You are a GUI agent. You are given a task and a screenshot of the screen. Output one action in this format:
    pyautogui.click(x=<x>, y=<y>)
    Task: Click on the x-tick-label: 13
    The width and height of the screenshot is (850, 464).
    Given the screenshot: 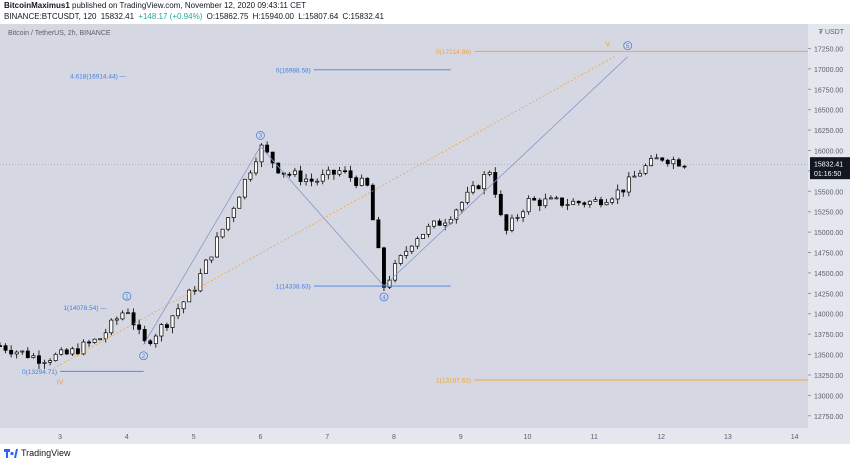 What is the action you would take?
    pyautogui.click(x=728, y=437)
    